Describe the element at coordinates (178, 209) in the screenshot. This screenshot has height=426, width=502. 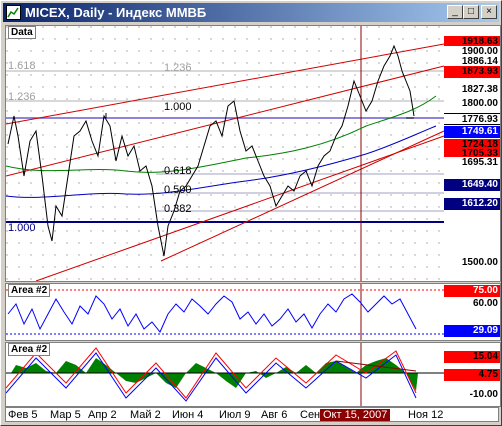
I see `fibo-label-0382: 0.382` at that location.